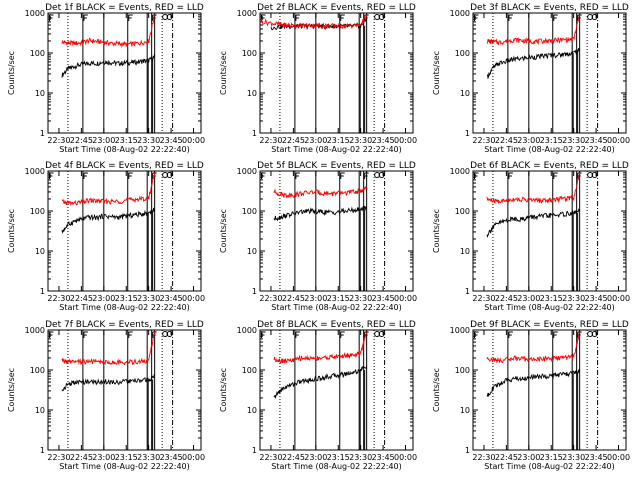 The height and width of the screenshot is (485, 640). I want to click on chart-title: Det 8f BLACK = Events, RED = LLD, so click(336, 325).